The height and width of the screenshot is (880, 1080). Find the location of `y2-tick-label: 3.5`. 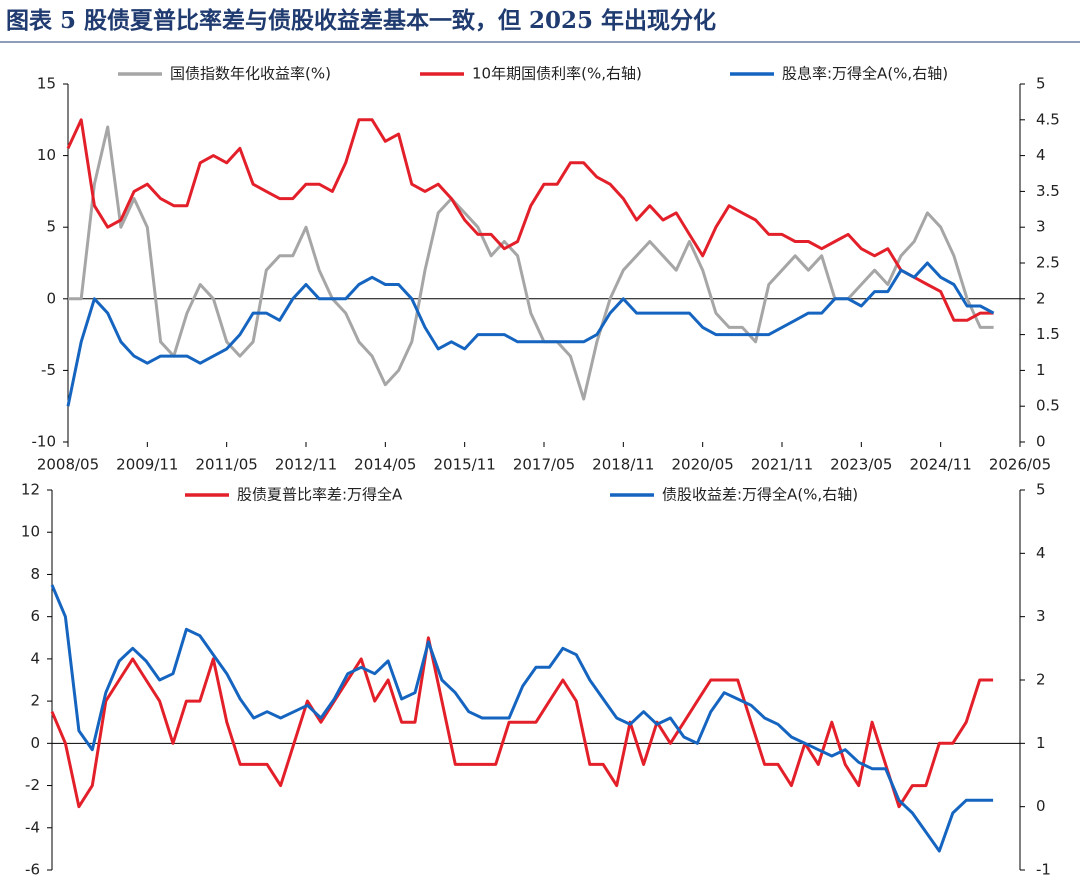

y2-tick-label: 3.5 is located at coordinates (1048, 191).